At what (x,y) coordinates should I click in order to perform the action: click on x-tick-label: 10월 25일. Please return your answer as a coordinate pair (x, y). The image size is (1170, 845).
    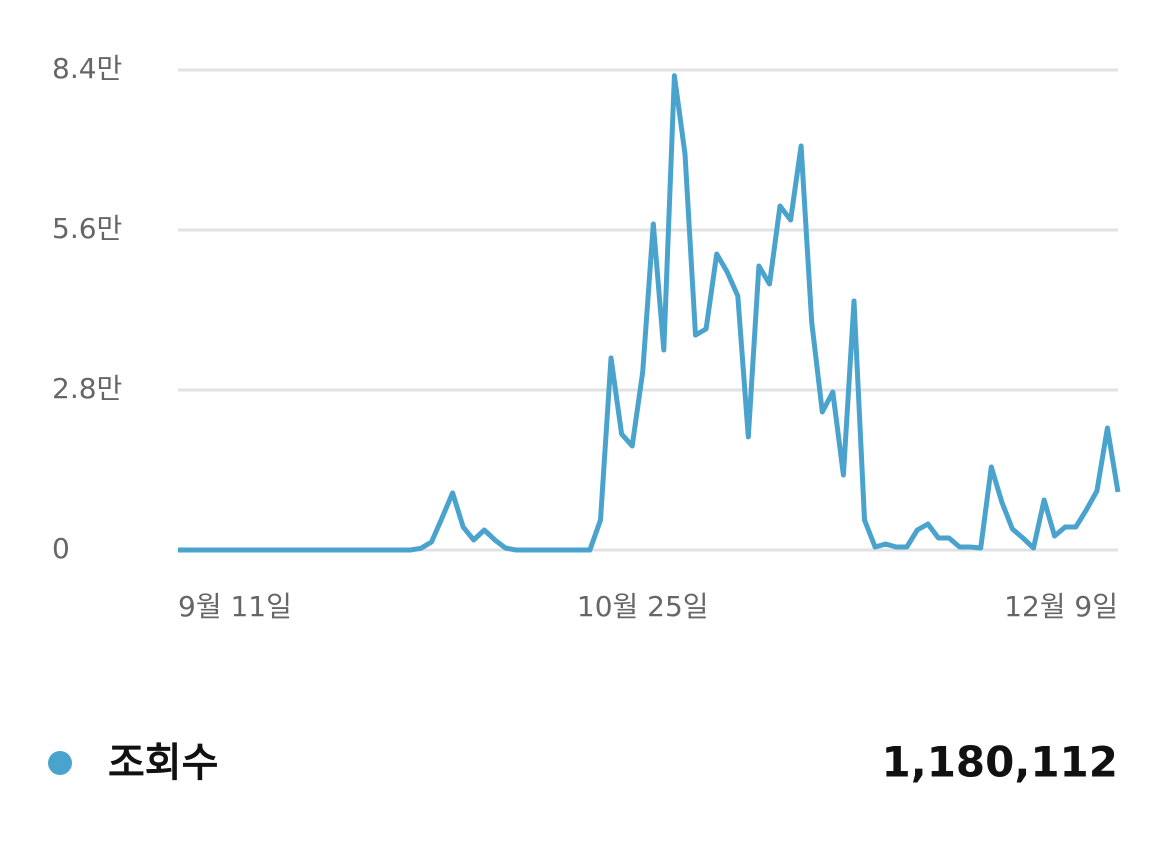
    Looking at the image, I should click on (643, 606).